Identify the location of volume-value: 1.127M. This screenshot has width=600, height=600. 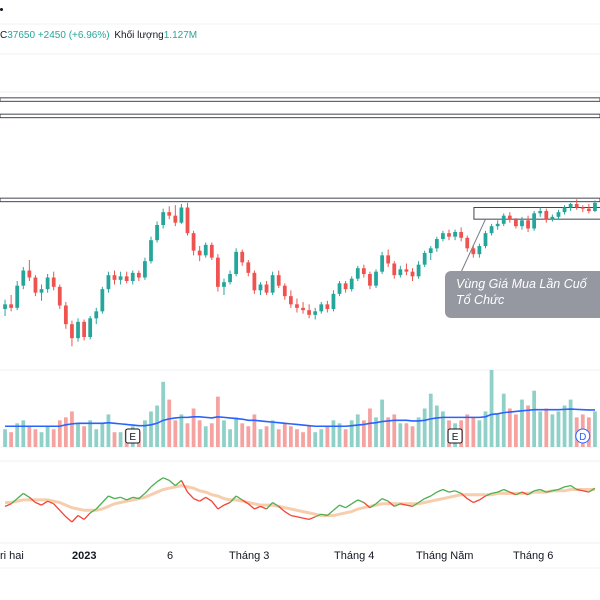
(180, 35).